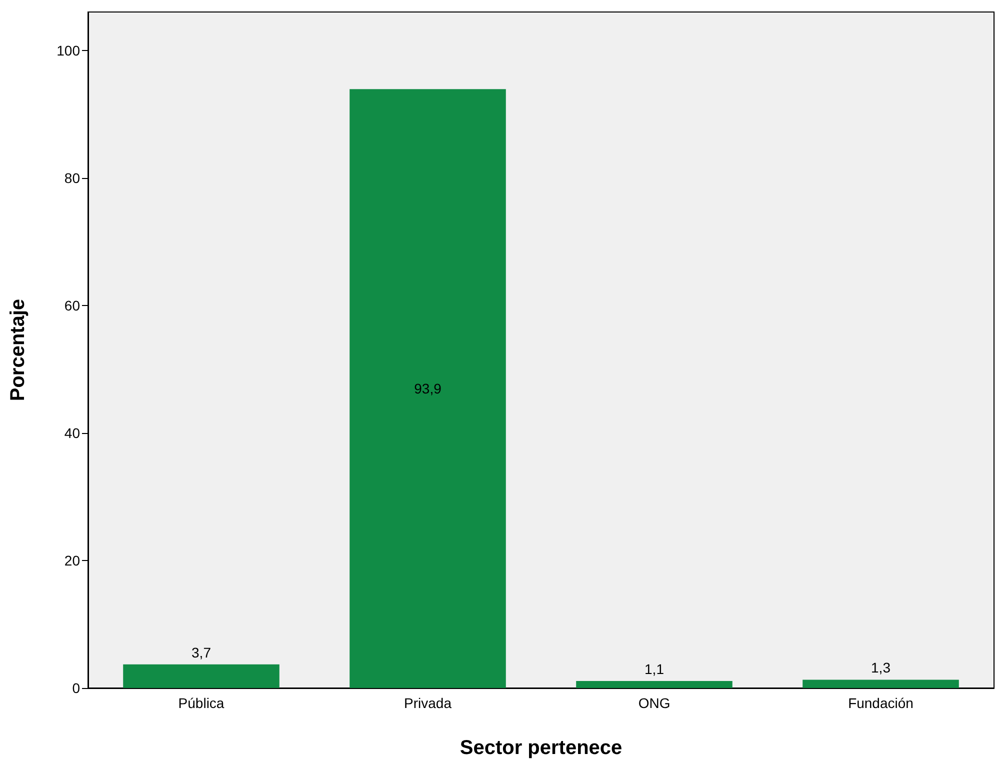 The width and height of the screenshot is (995, 763). I want to click on data-label: 1,3, so click(881, 668).